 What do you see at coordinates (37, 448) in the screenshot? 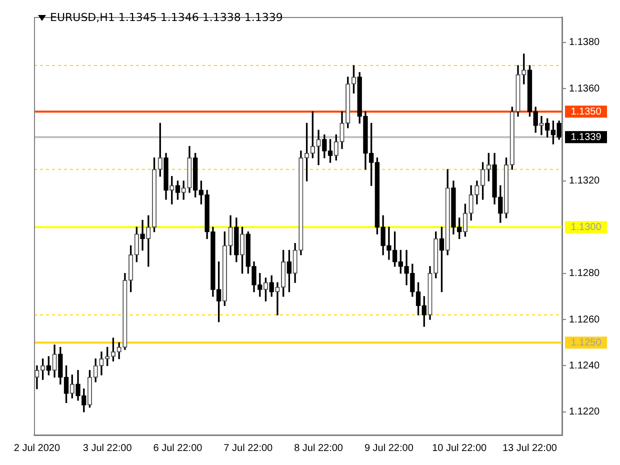
I see `x-tick-label: 2 Jul 2020` at bounding box center [37, 448].